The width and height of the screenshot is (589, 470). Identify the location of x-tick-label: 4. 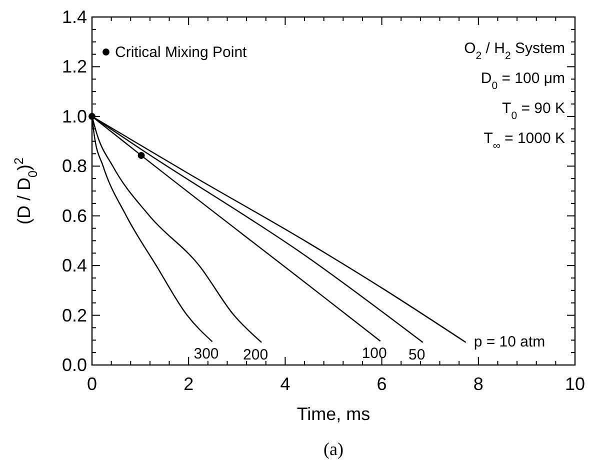
(285, 384).